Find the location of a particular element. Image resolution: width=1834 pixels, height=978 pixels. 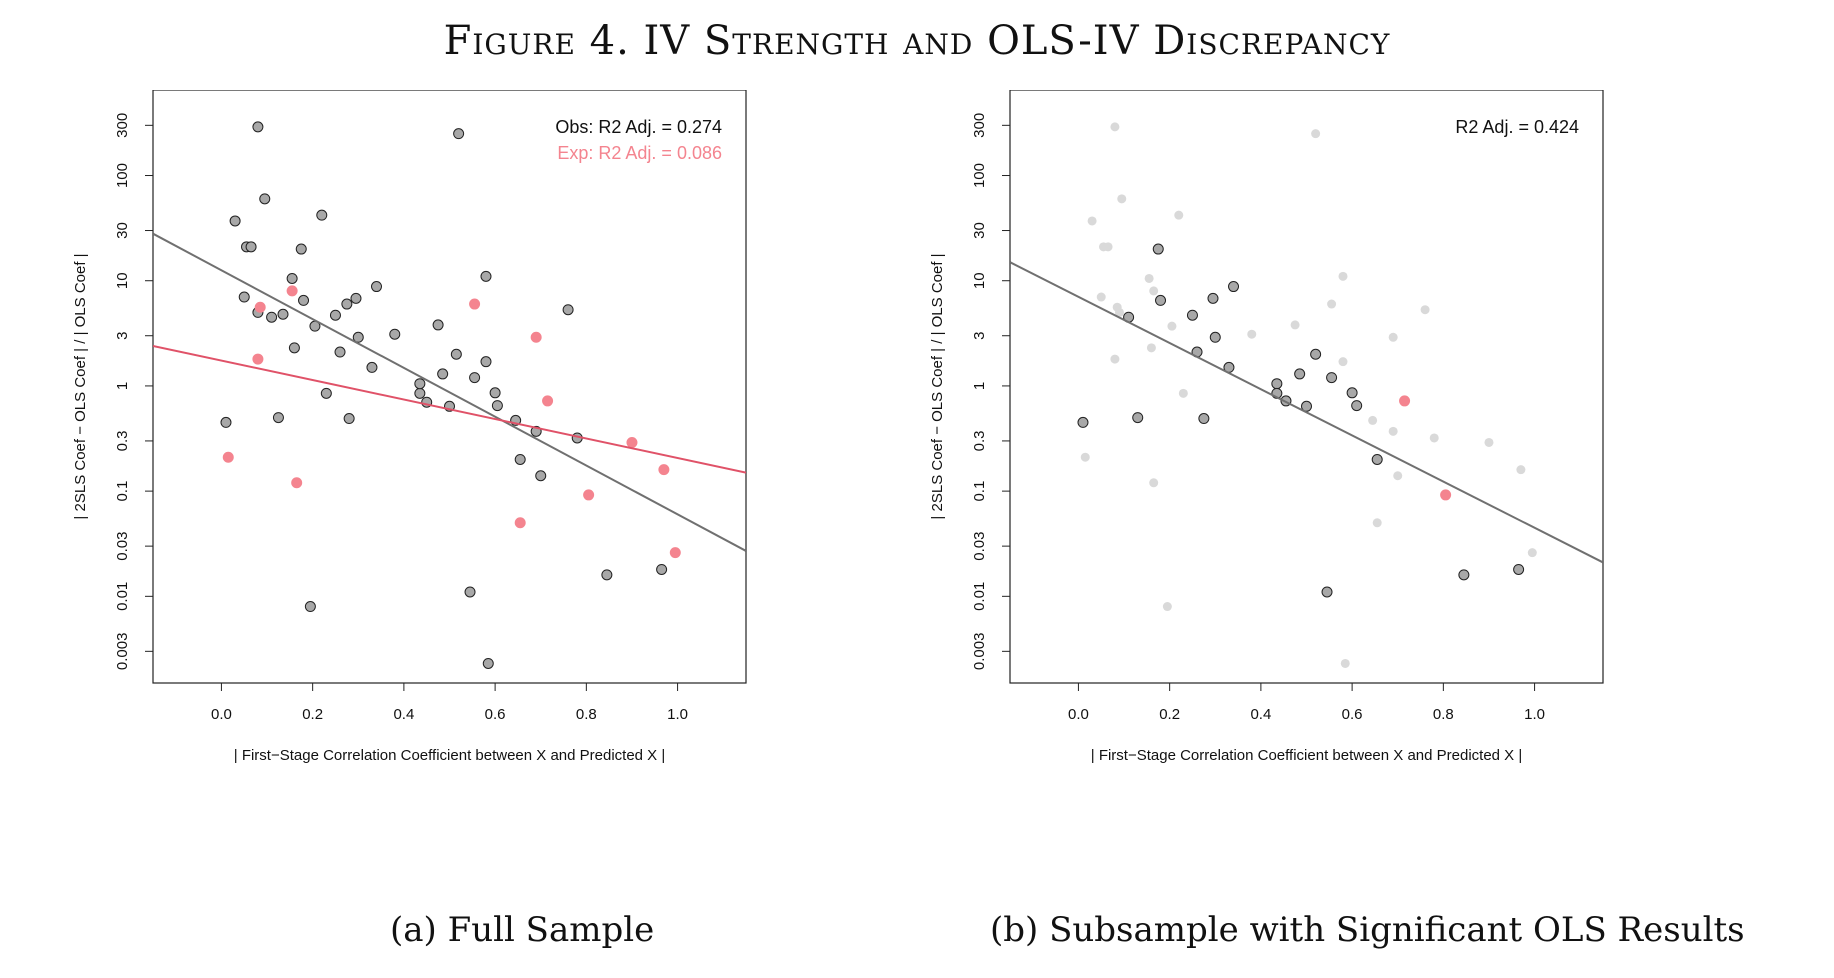

y-tick-label: 3 is located at coordinates (122, 336).